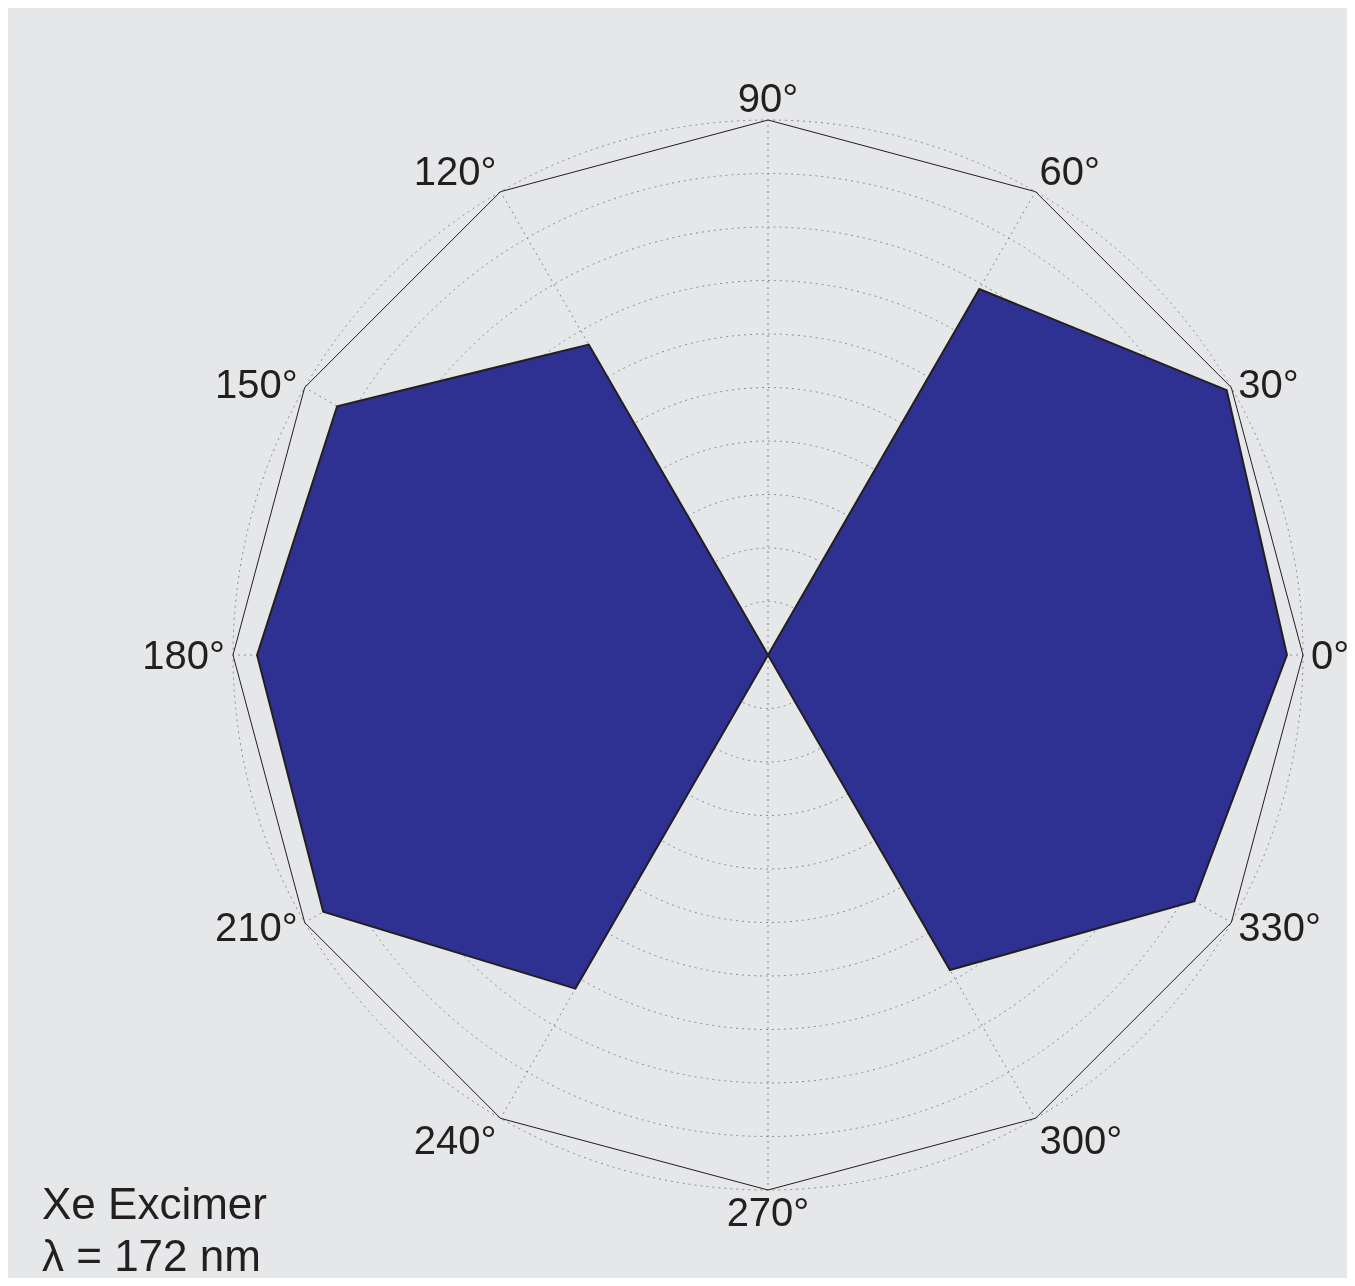 The width and height of the screenshot is (1355, 1286). What do you see at coordinates (256, 926) in the screenshot?
I see `spoke-label: 210°` at bounding box center [256, 926].